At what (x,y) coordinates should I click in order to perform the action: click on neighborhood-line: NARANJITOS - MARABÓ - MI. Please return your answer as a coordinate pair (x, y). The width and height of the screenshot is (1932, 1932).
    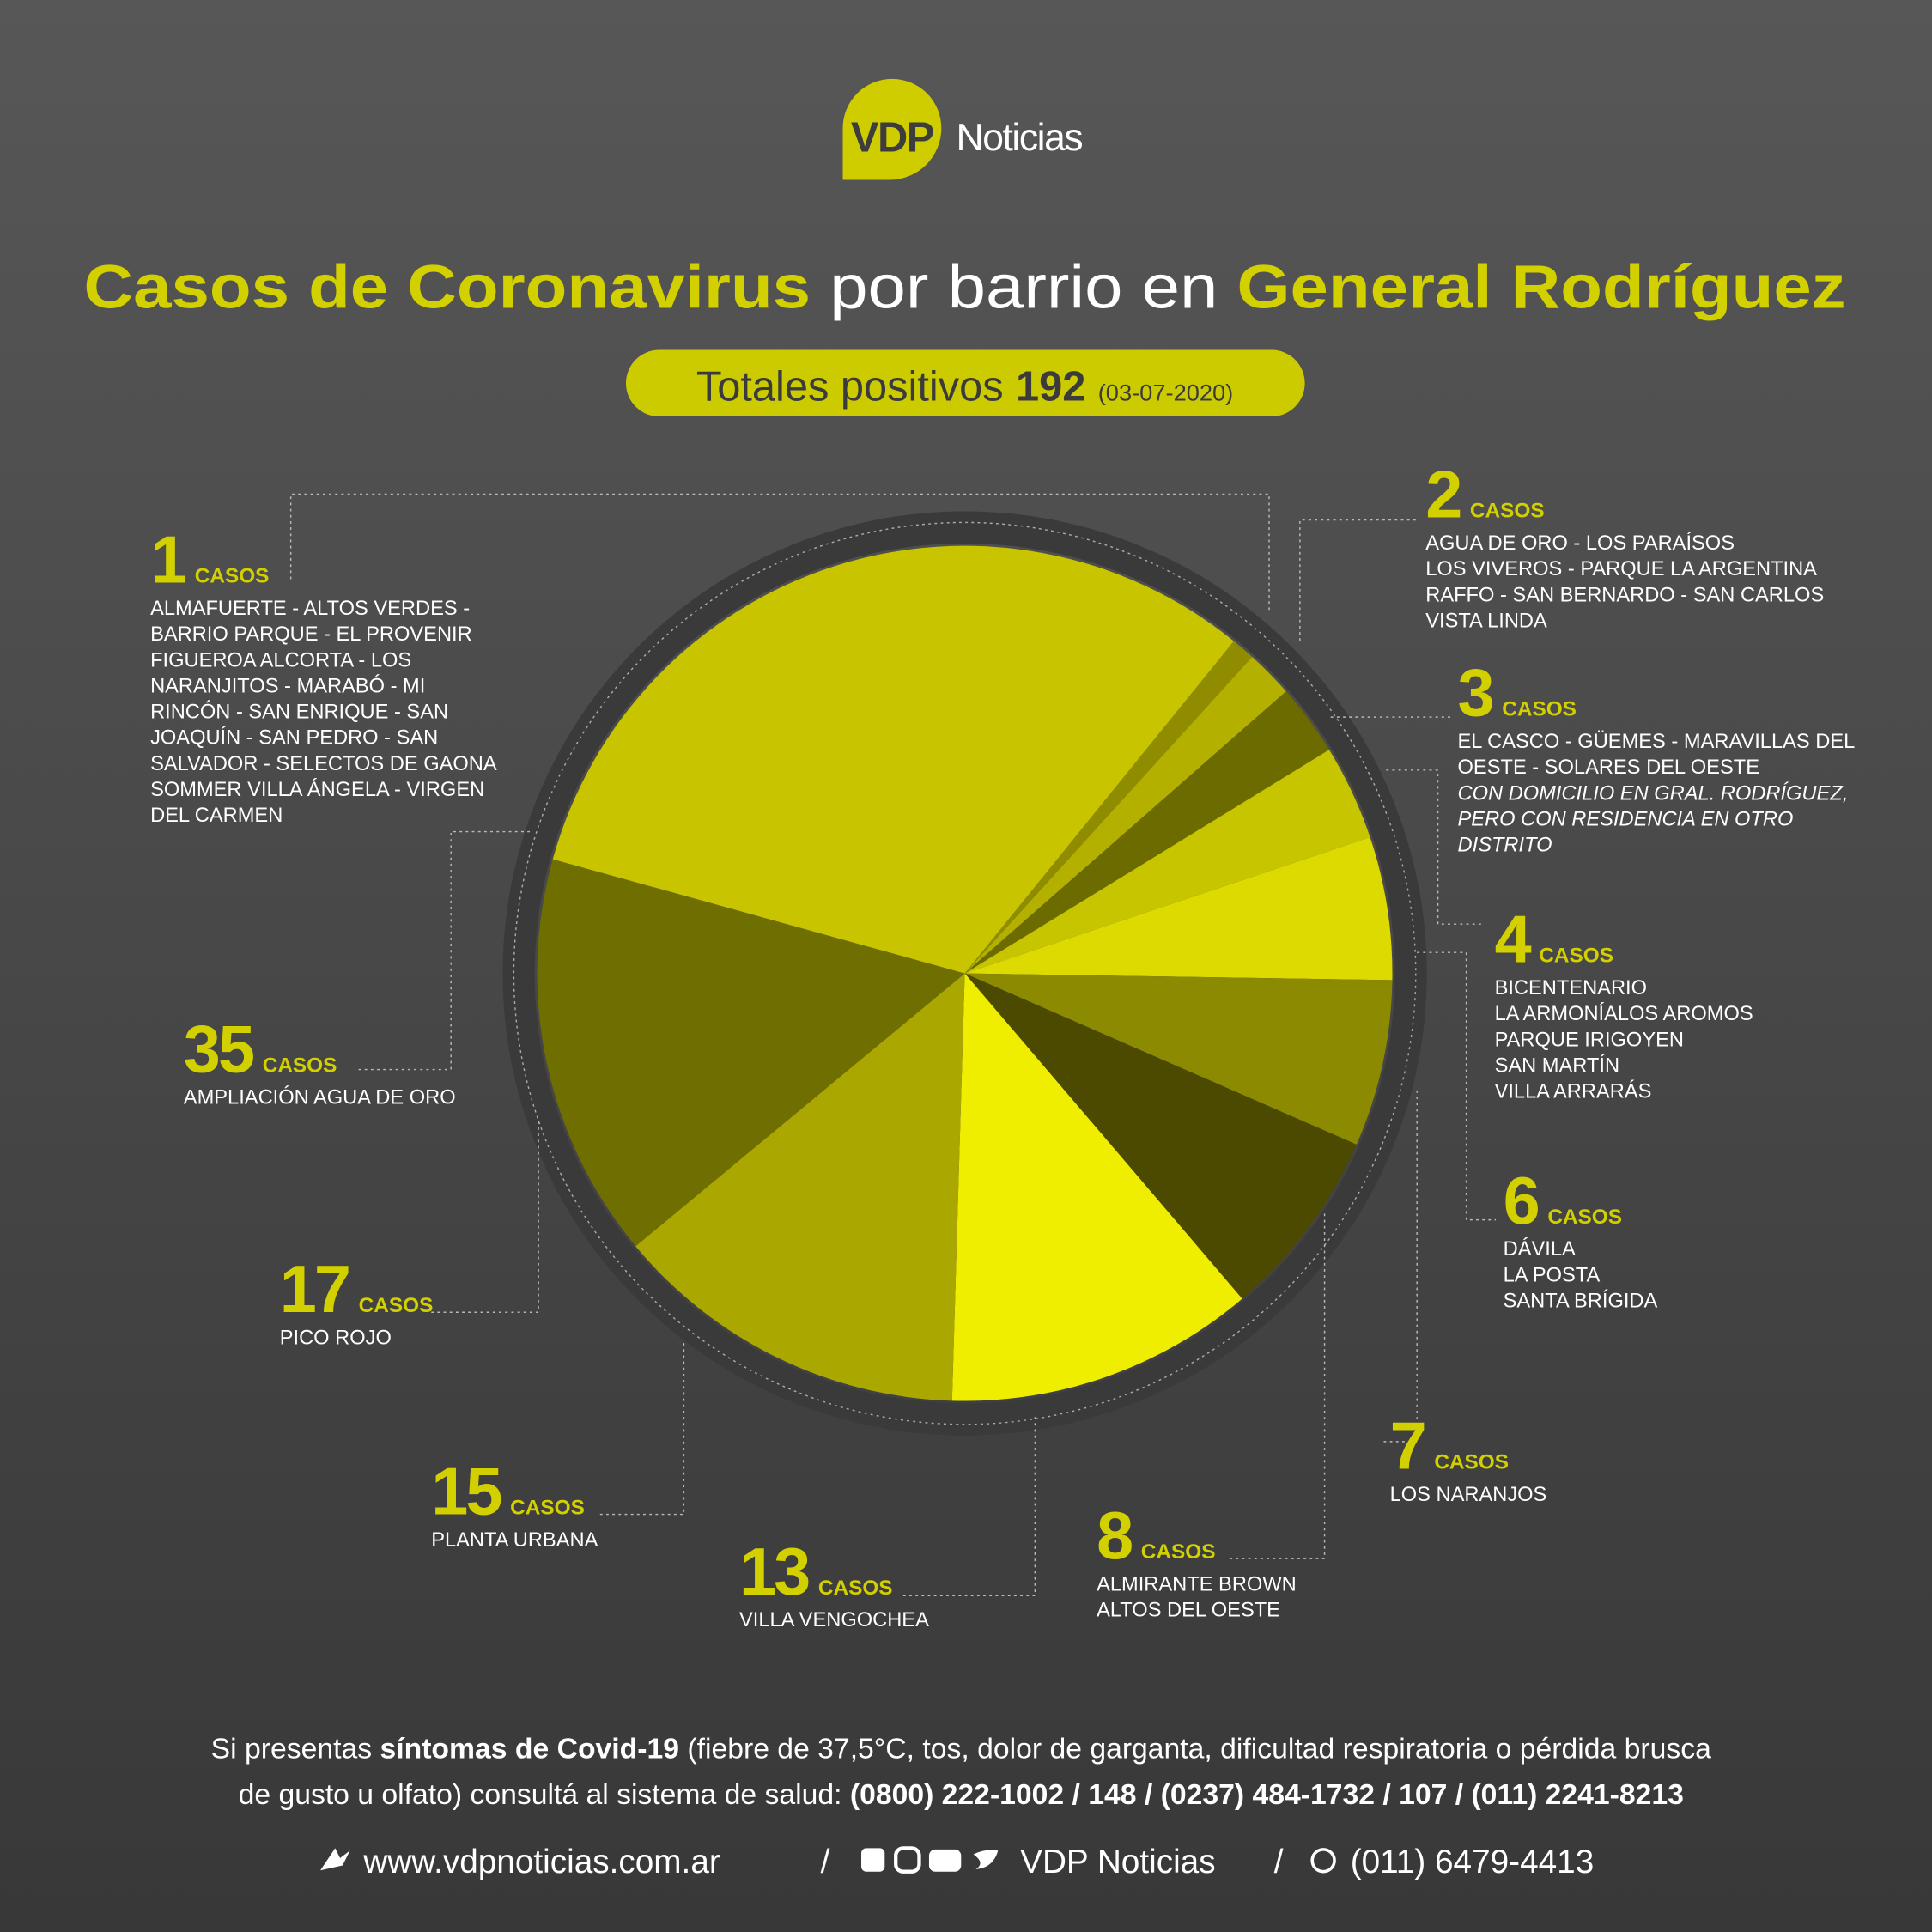
    Looking at the image, I should click on (287, 685).